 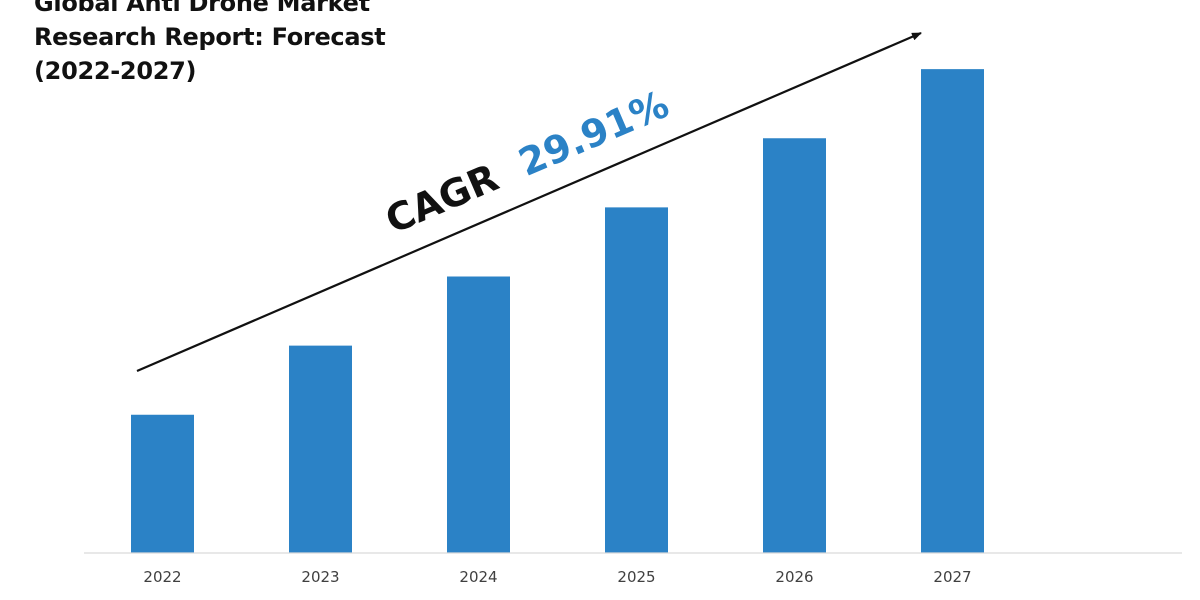 I want to click on chart-title-line-3: (2022-2027), so click(x=115, y=71).